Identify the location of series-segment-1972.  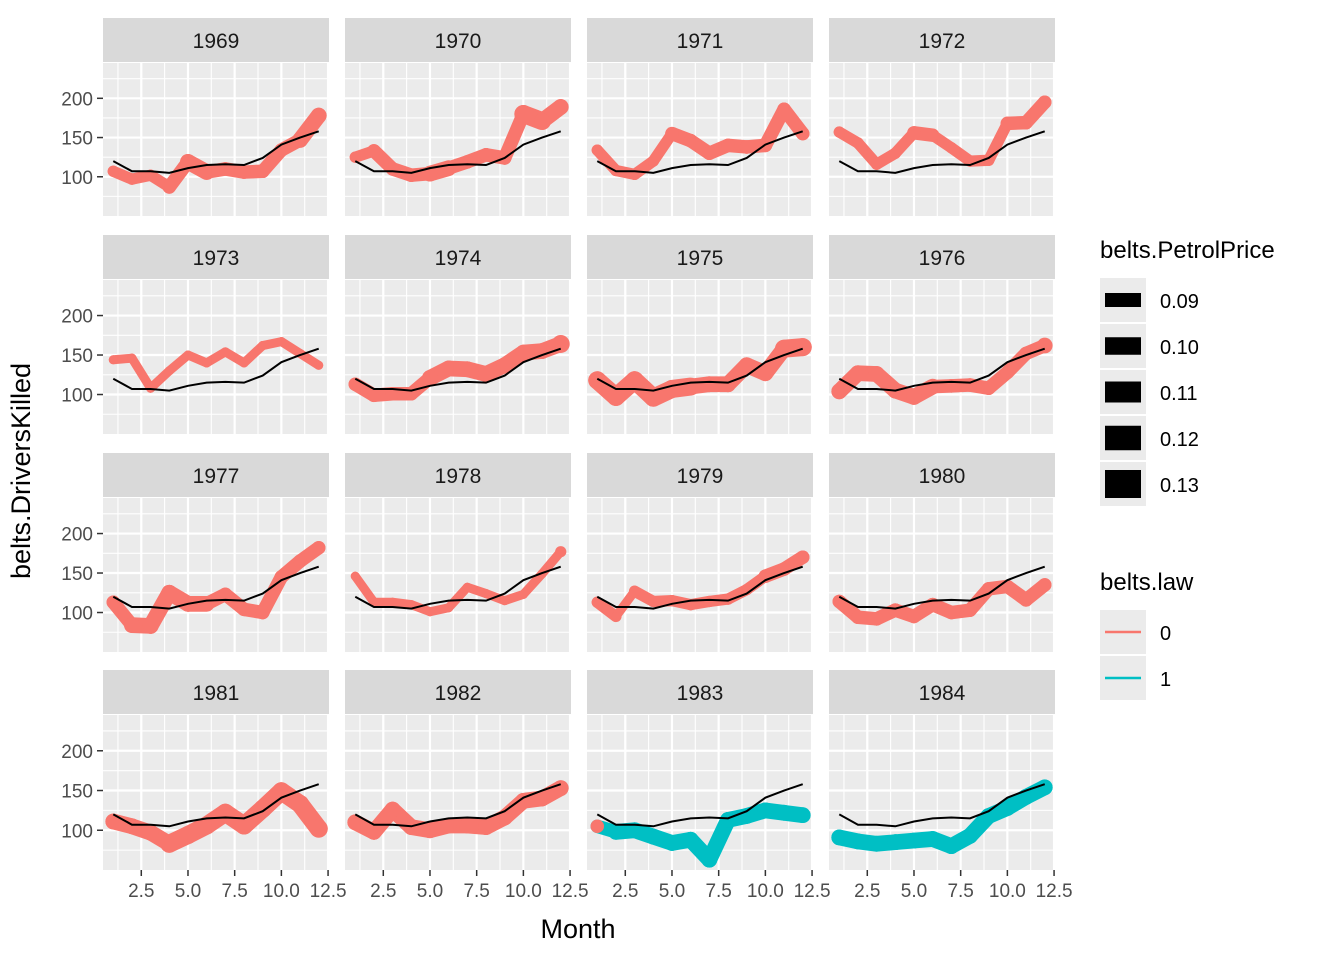
(998, 141).